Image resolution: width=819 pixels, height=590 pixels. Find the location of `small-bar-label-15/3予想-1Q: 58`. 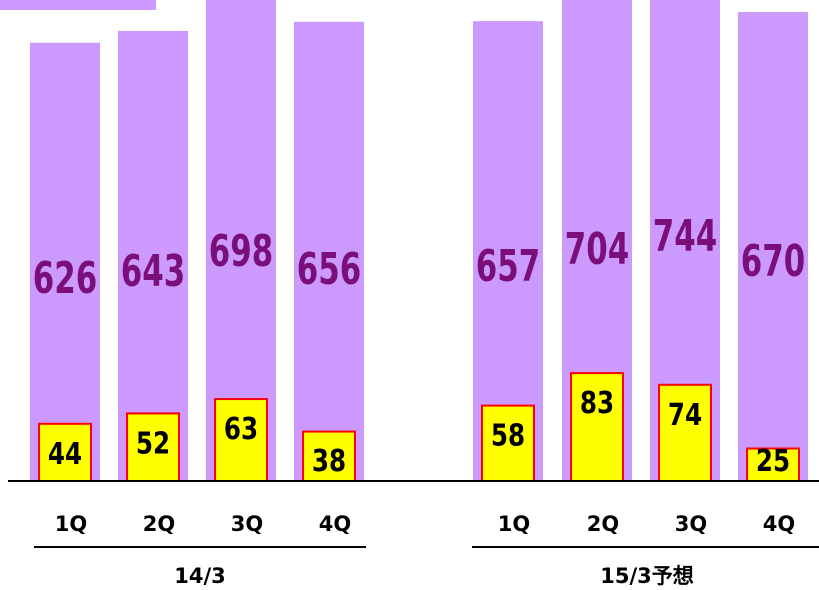

small-bar-label-15/3予想-1Q: 58 is located at coordinates (508, 436).